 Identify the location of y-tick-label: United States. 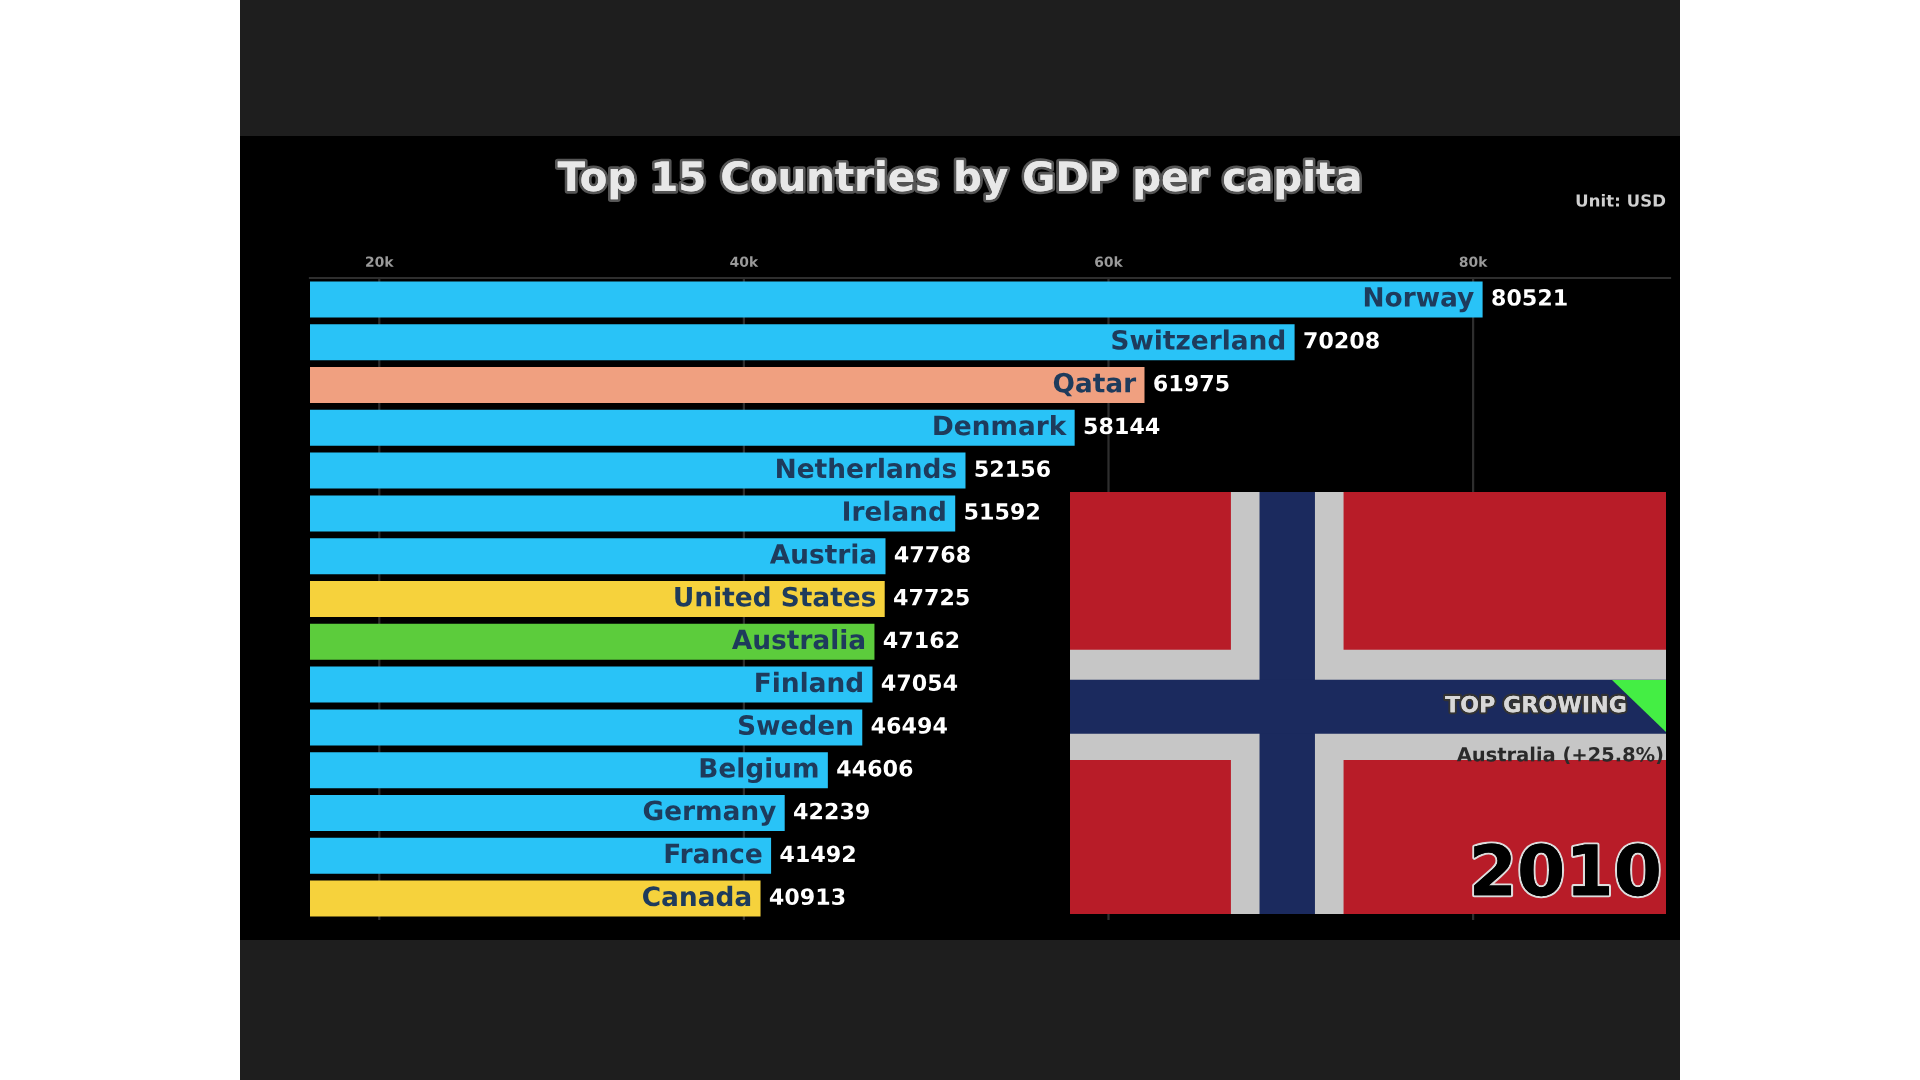
(775, 596).